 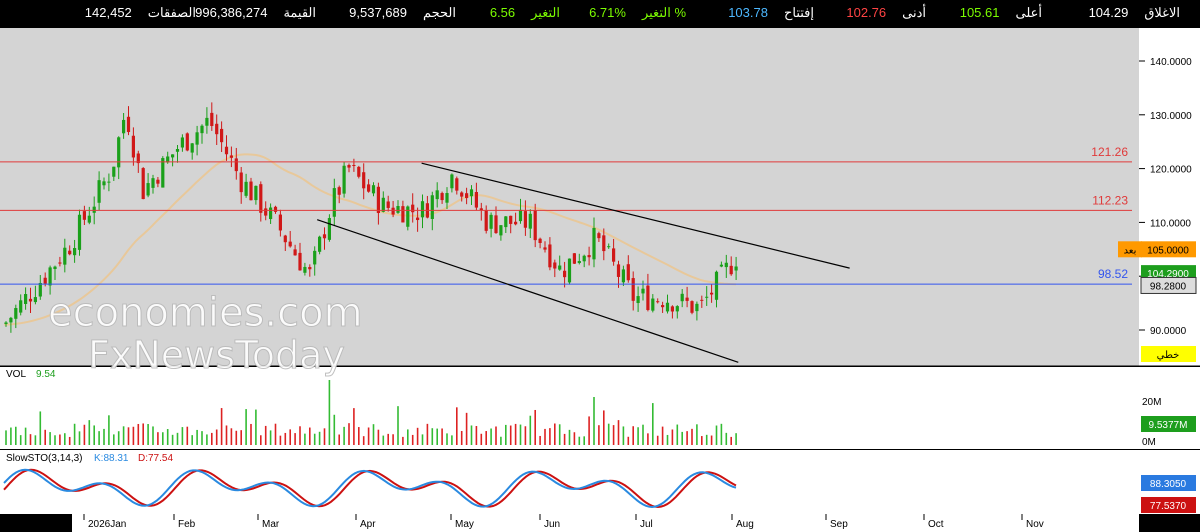 What do you see at coordinates (1168, 331) in the screenshot?
I see `price-tick-label: 90.0000` at bounding box center [1168, 331].